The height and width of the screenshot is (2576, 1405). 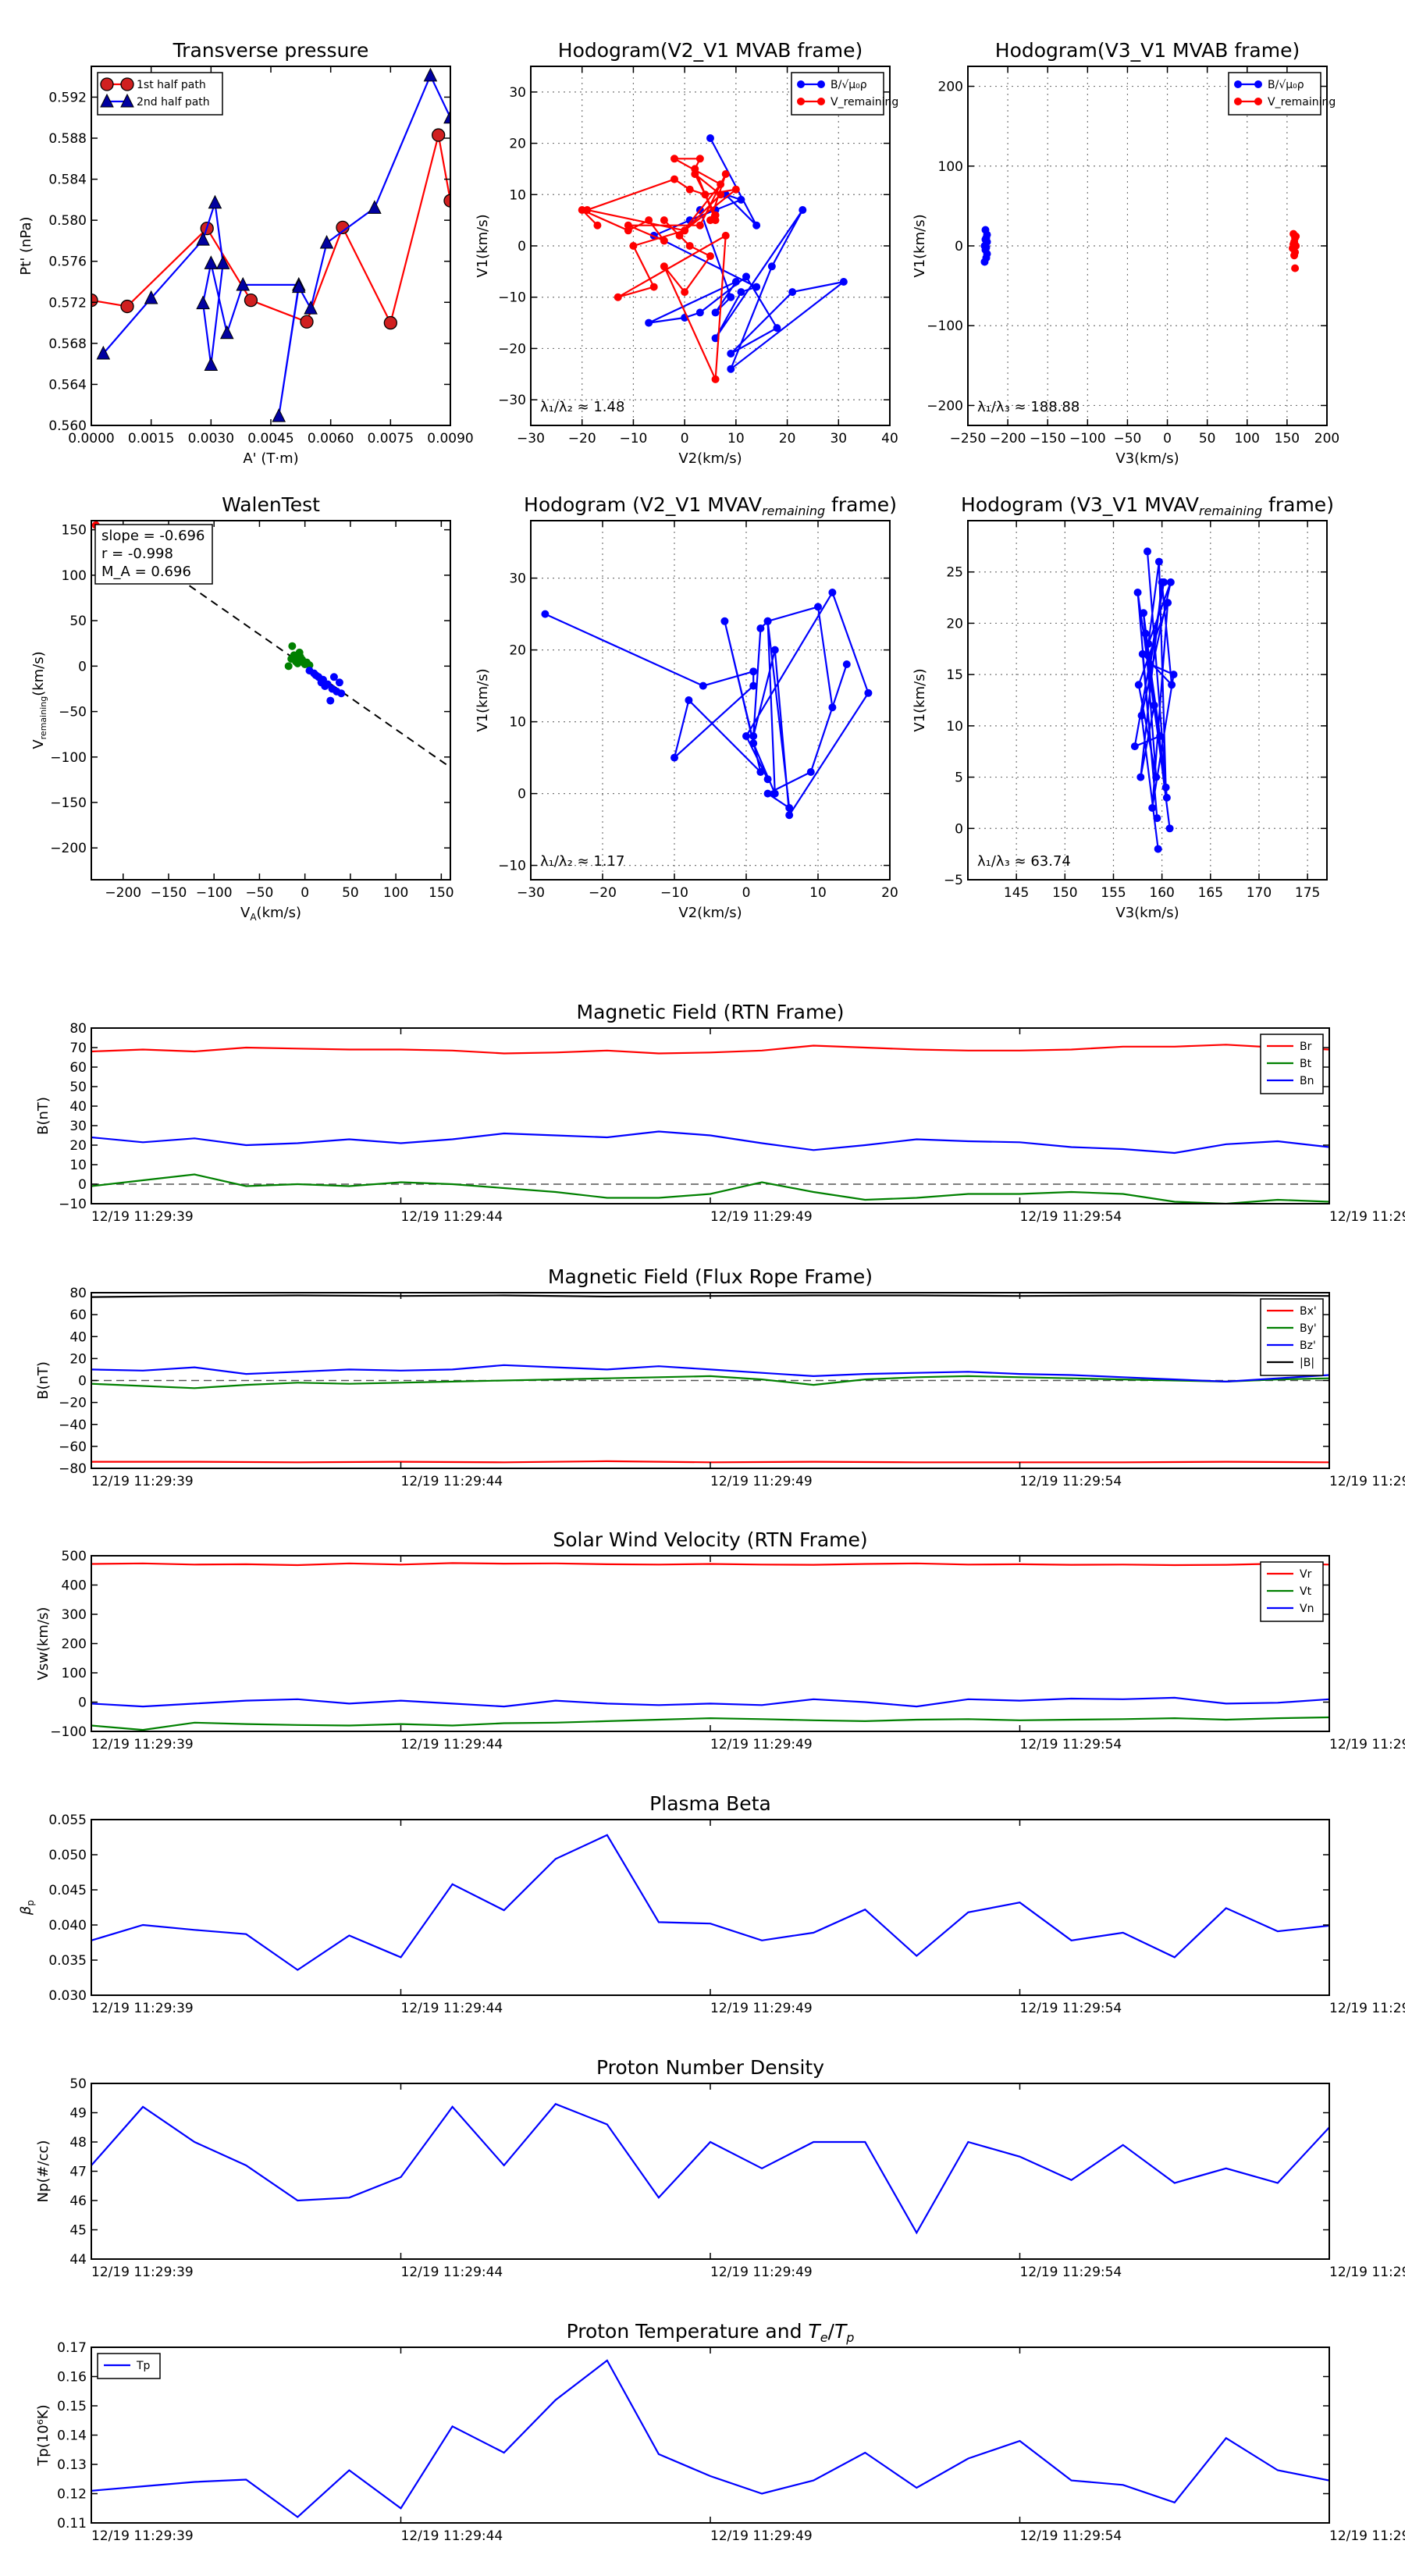 What do you see at coordinates (1148, 51) in the screenshot?
I see `hodo_v3v1-title: Hodogram(V3_V1 MVAB frame)` at bounding box center [1148, 51].